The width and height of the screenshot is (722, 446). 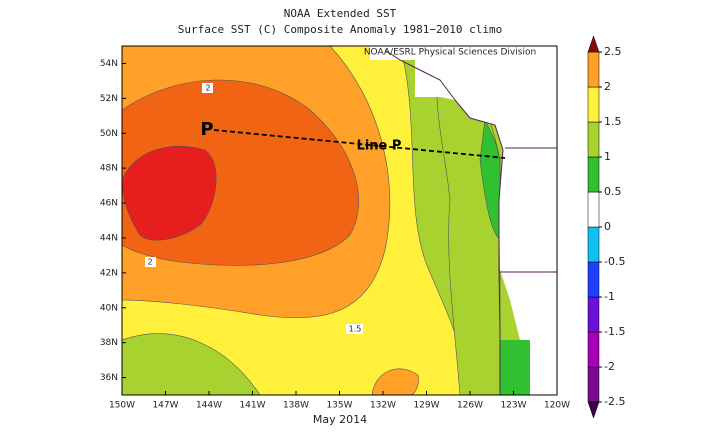 What do you see at coordinates (109, 343) in the screenshot?
I see `y-tick-label: 38N` at bounding box center [109, 343].